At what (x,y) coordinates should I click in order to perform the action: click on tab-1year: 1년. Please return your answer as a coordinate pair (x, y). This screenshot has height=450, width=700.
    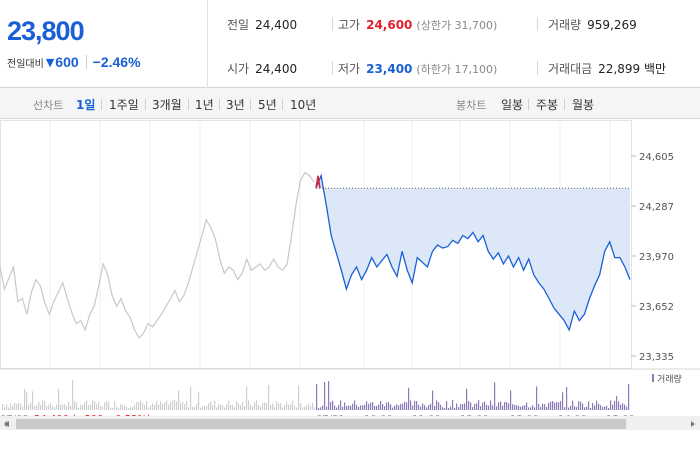
    Looking at the image, I should click on (204, 105).